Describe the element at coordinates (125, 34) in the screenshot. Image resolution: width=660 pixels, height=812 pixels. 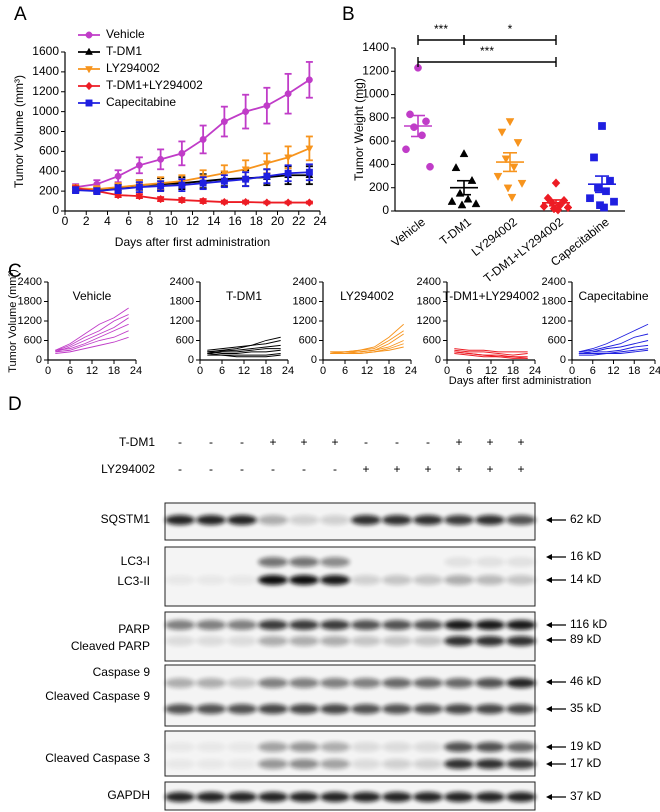
I see `legend-label: Vehicle` at that location.